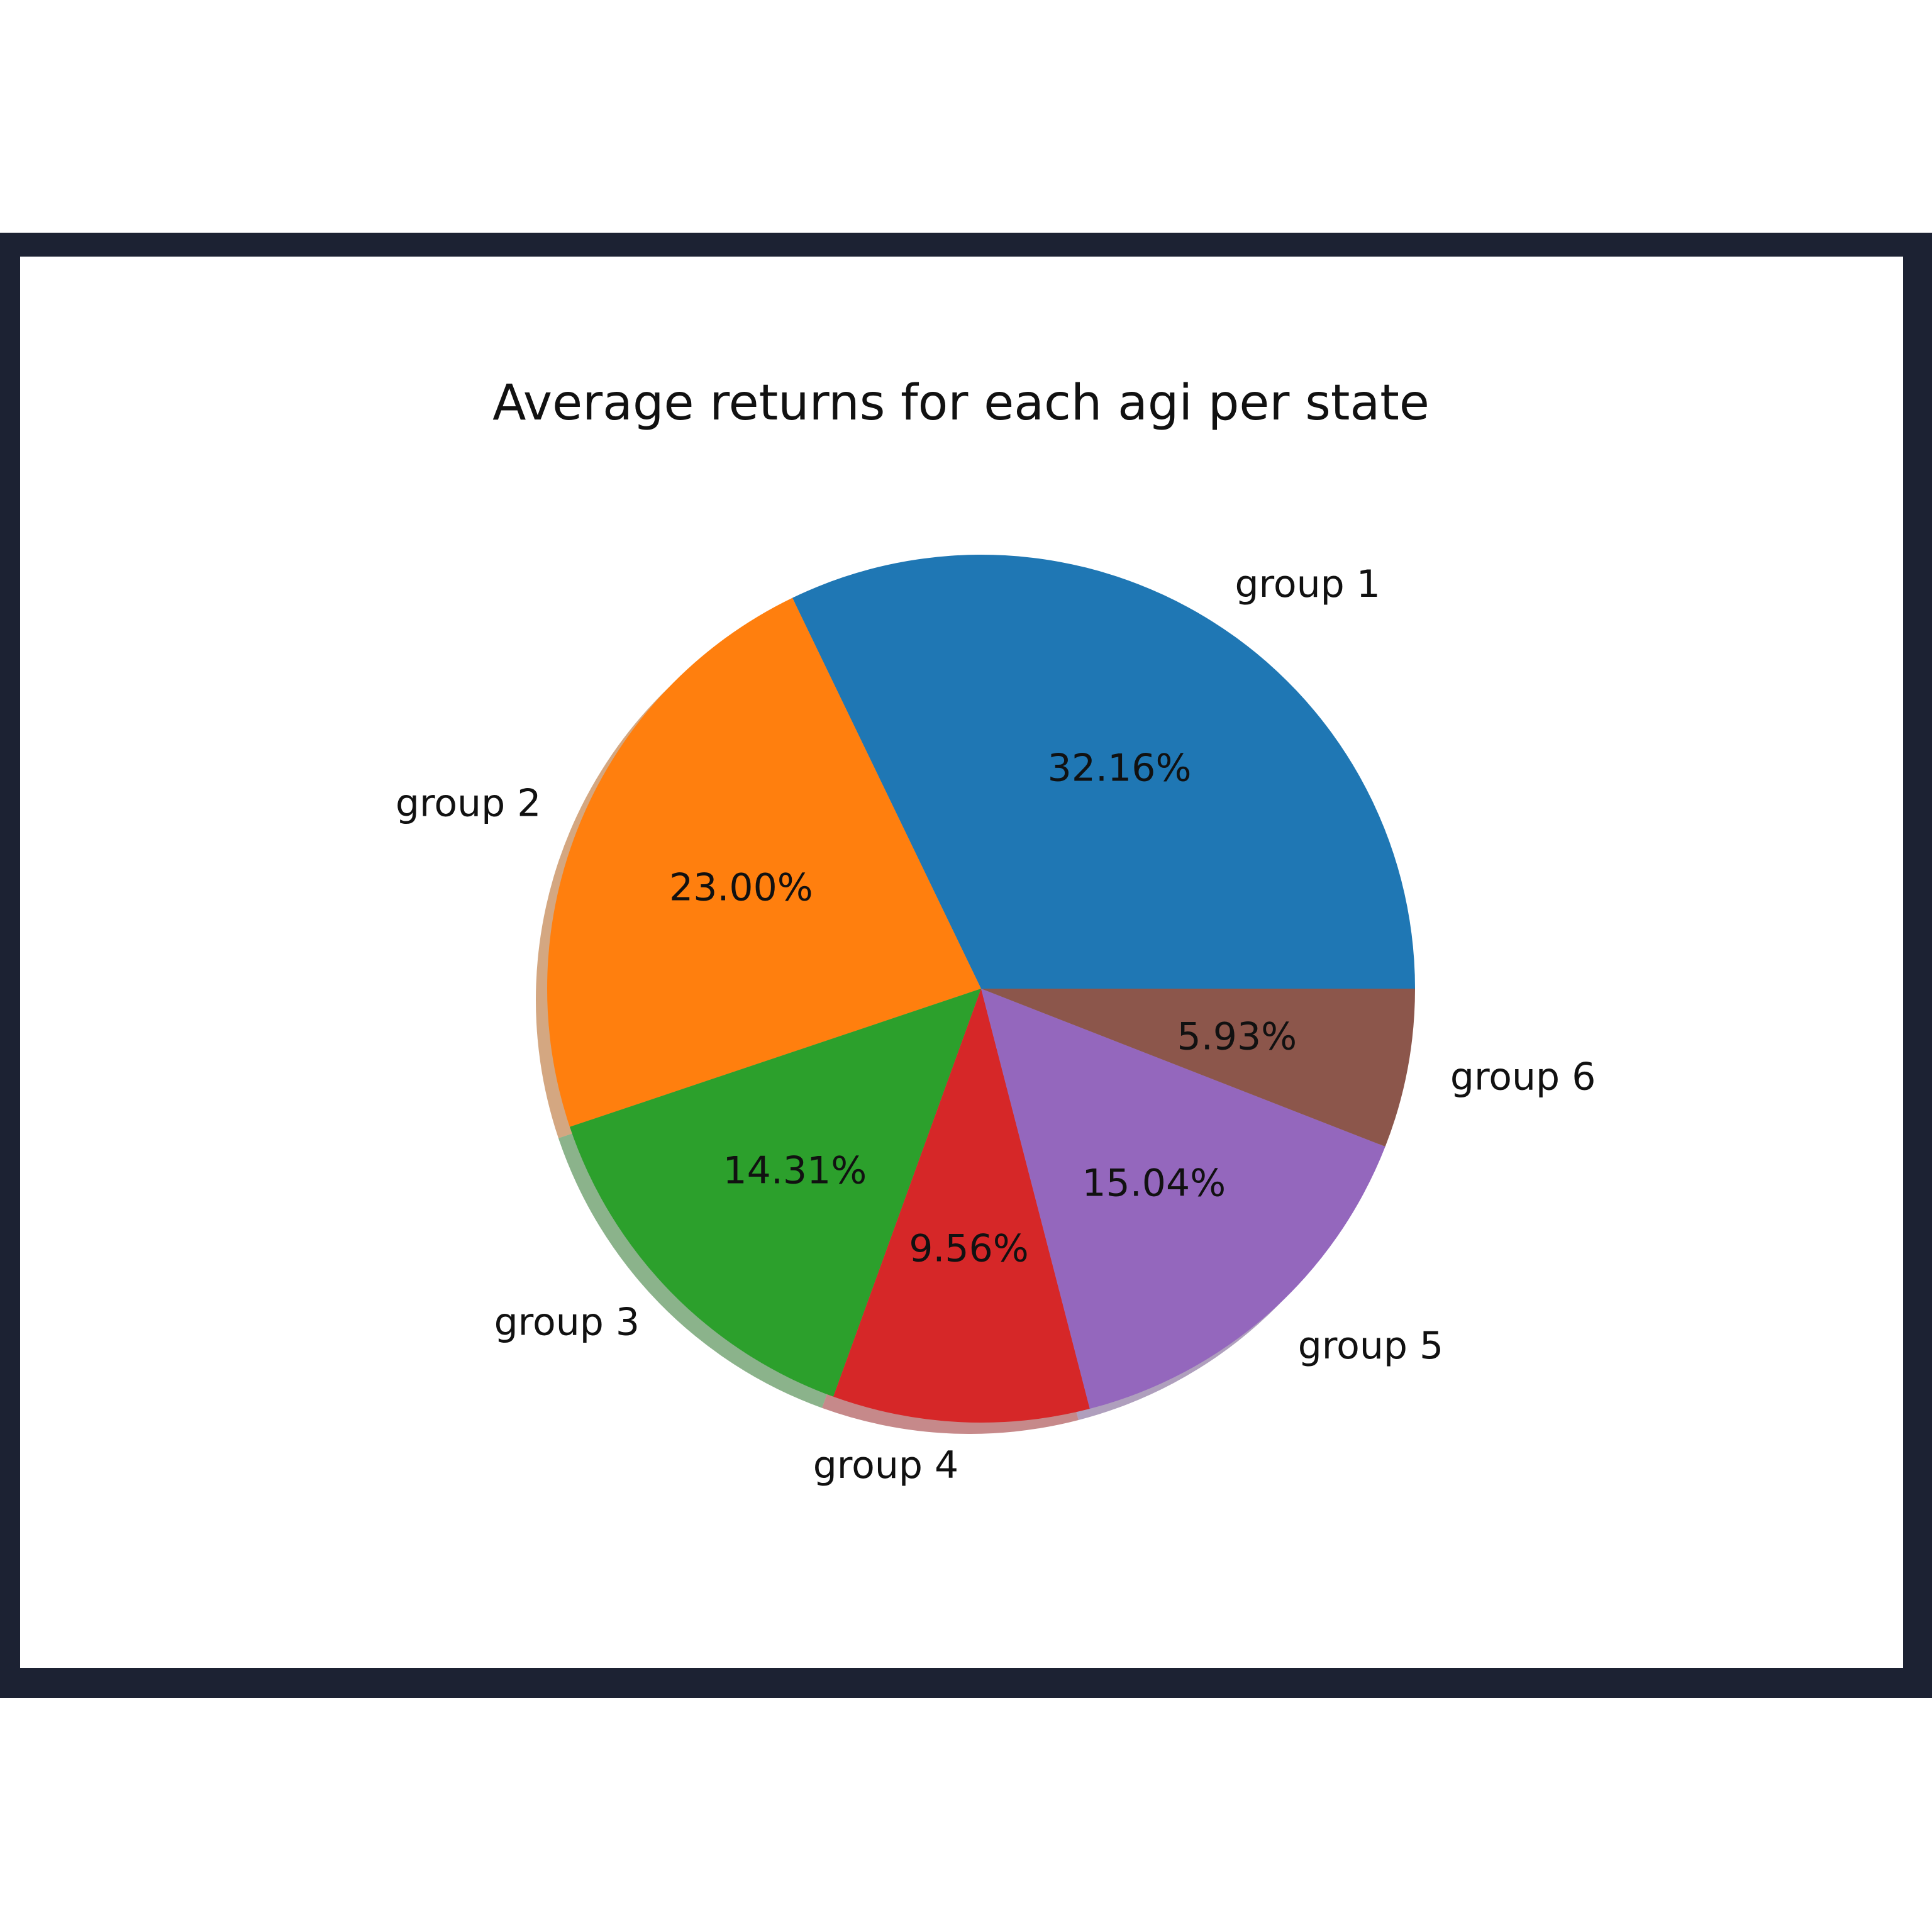 Image resolution: width=1932 pixels, height=1932 pixels. Describe the element at coordinates (1237, 1037) in the screenshot. I see `pie-percent-label: 5.93%` at that location.